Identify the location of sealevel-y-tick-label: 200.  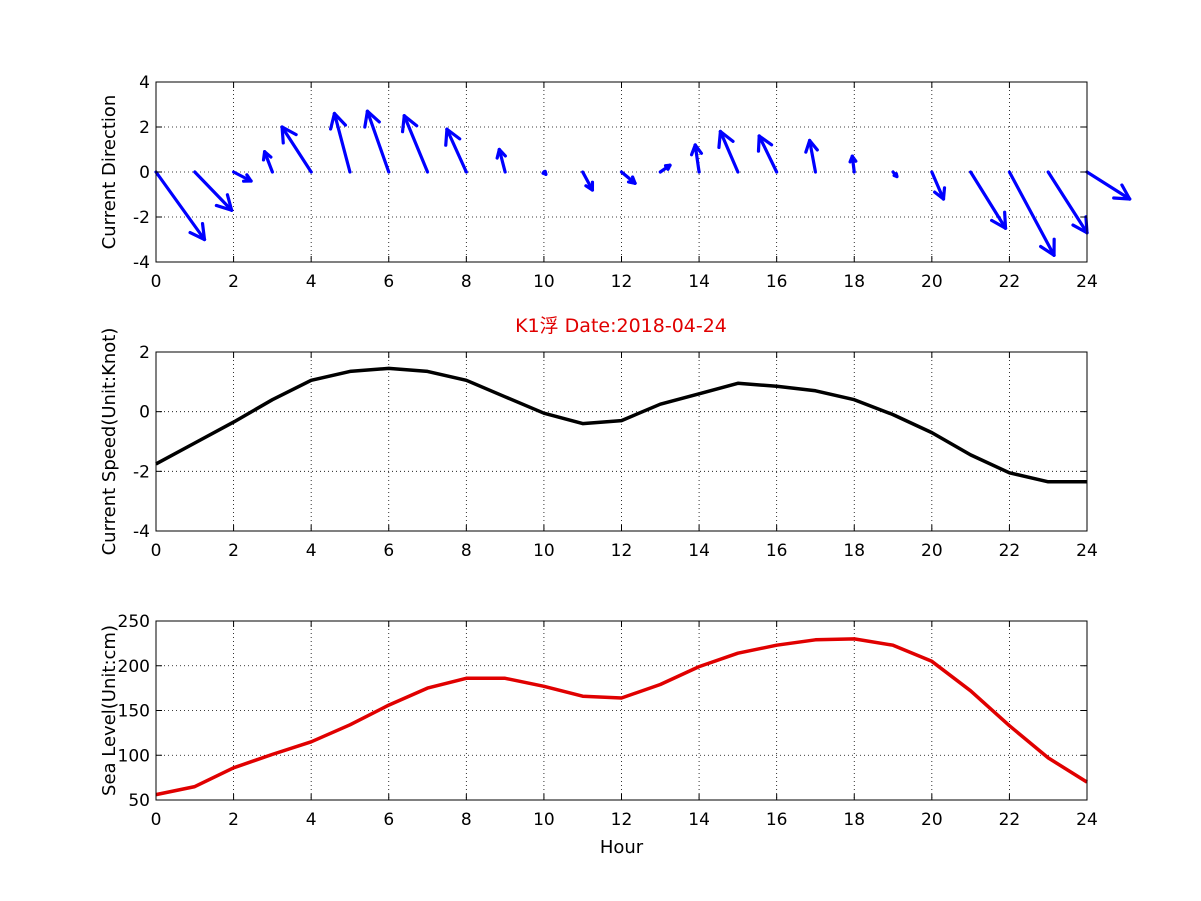
(134, 667).